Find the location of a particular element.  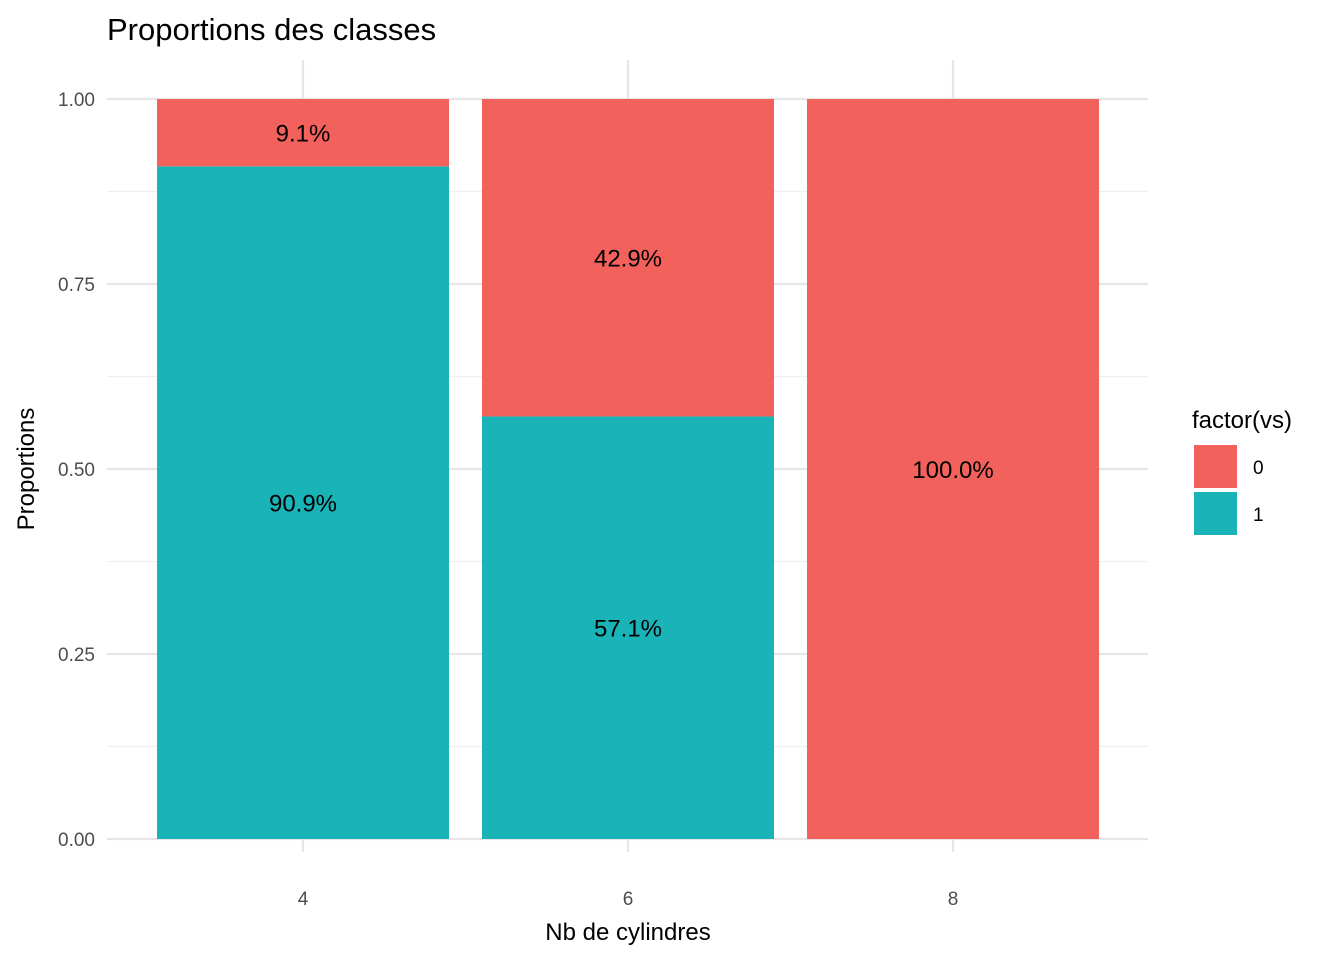

bar-label-4-vs1: 90.9% is located at coordinates (303, 504).